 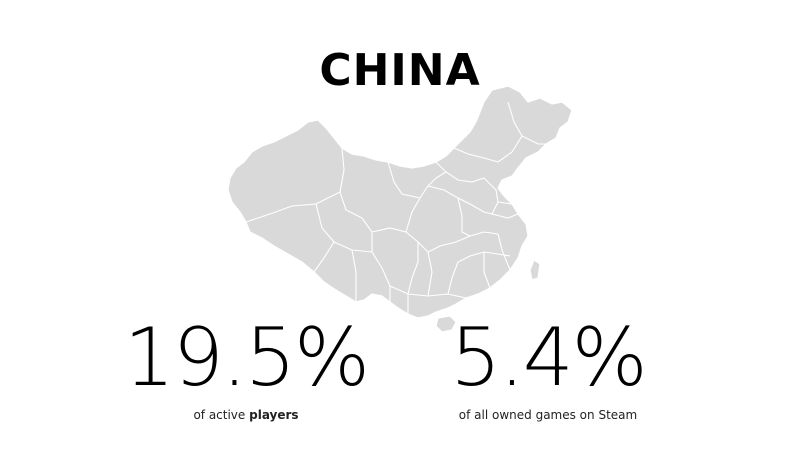 What do you see at coordinates (548, 357) in the screenshot?
I see `owned-games-value: 5.4%` at bounding box center [548, 357].